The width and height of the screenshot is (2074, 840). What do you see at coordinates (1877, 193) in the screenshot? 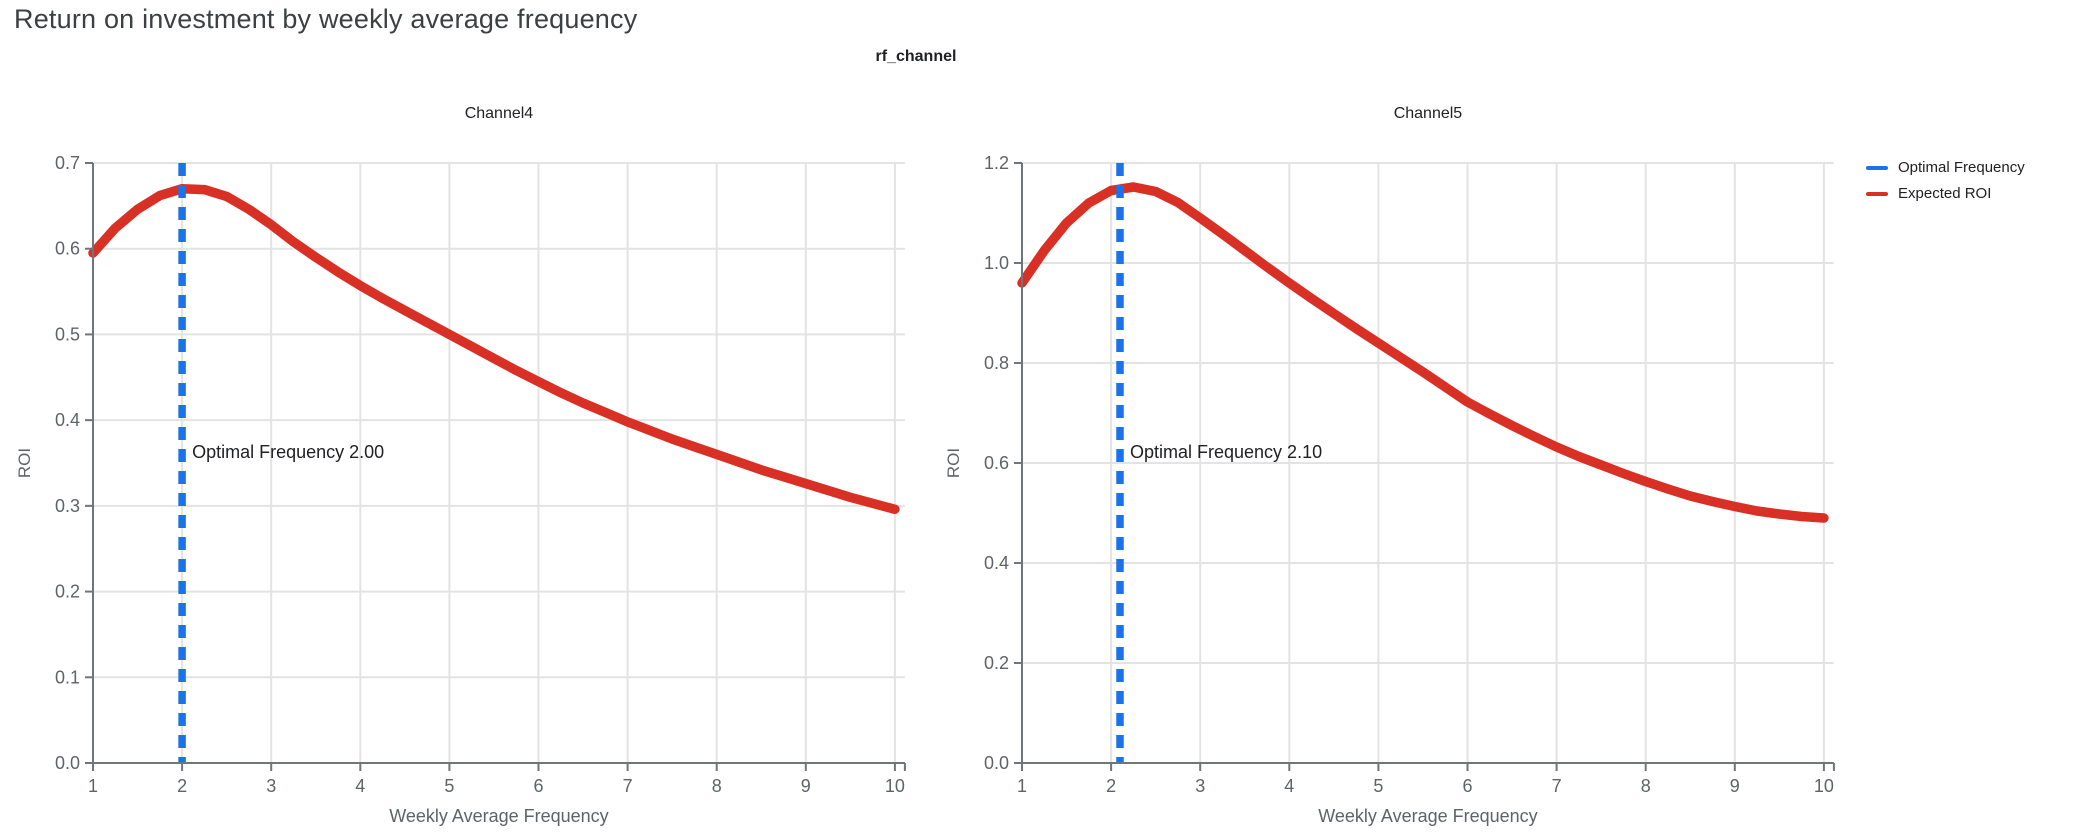
I see `expected-roi-swatch-icon` at bounding box center [1877, 193].